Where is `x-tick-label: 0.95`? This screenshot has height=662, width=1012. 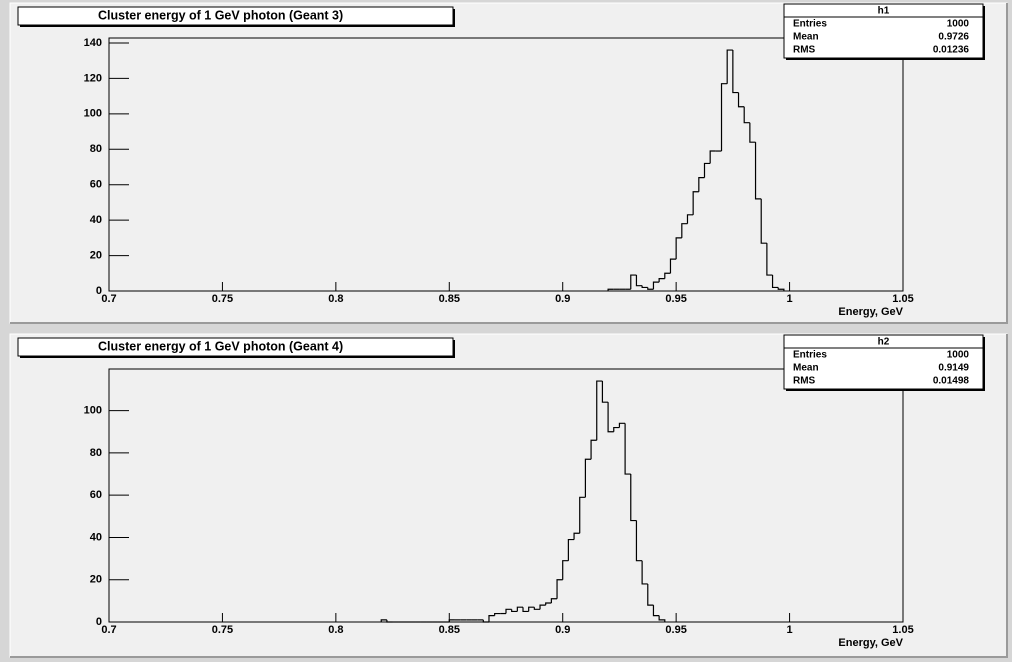
x-tick-label: 0.95 is located at coordinates (675, 630).